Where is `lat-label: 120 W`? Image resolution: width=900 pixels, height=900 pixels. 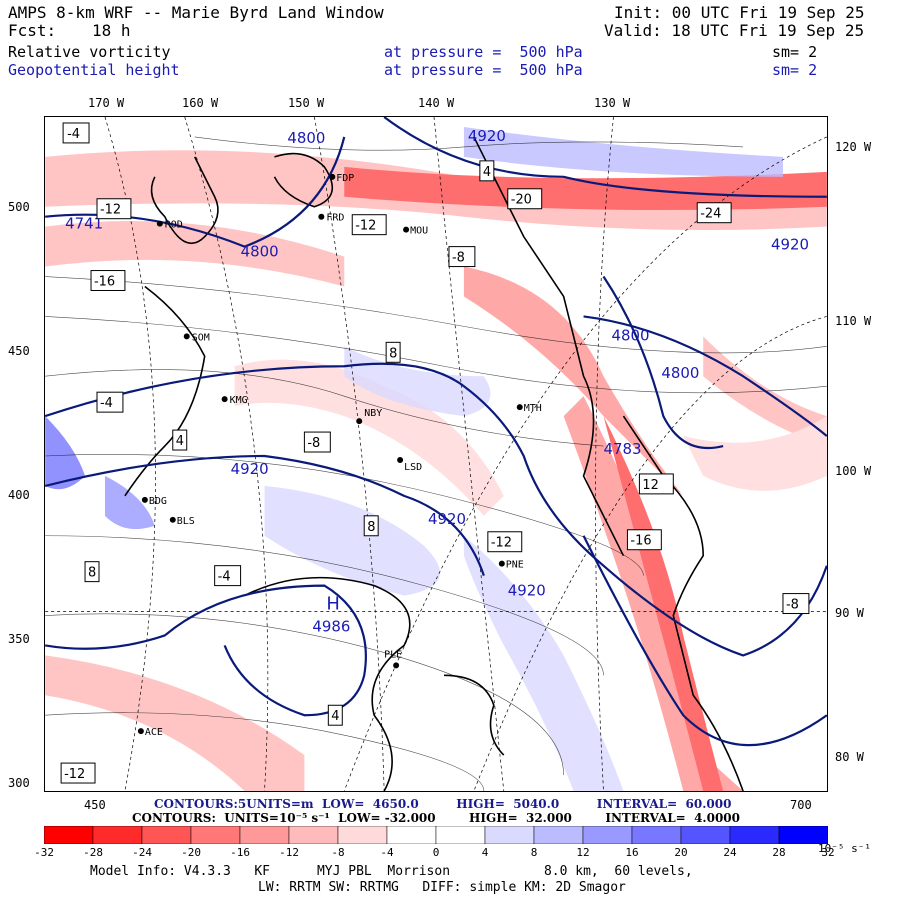 lat-label: 120 W is located at coordinates (853, 147).